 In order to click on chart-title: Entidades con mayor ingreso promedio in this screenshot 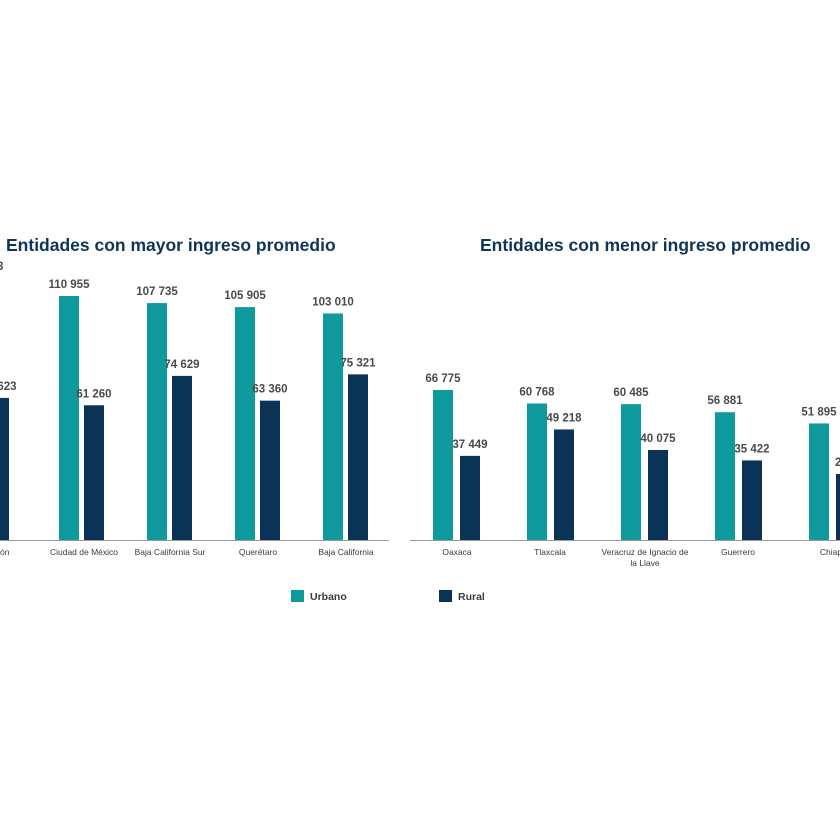, I will do `click(171, 245)`.